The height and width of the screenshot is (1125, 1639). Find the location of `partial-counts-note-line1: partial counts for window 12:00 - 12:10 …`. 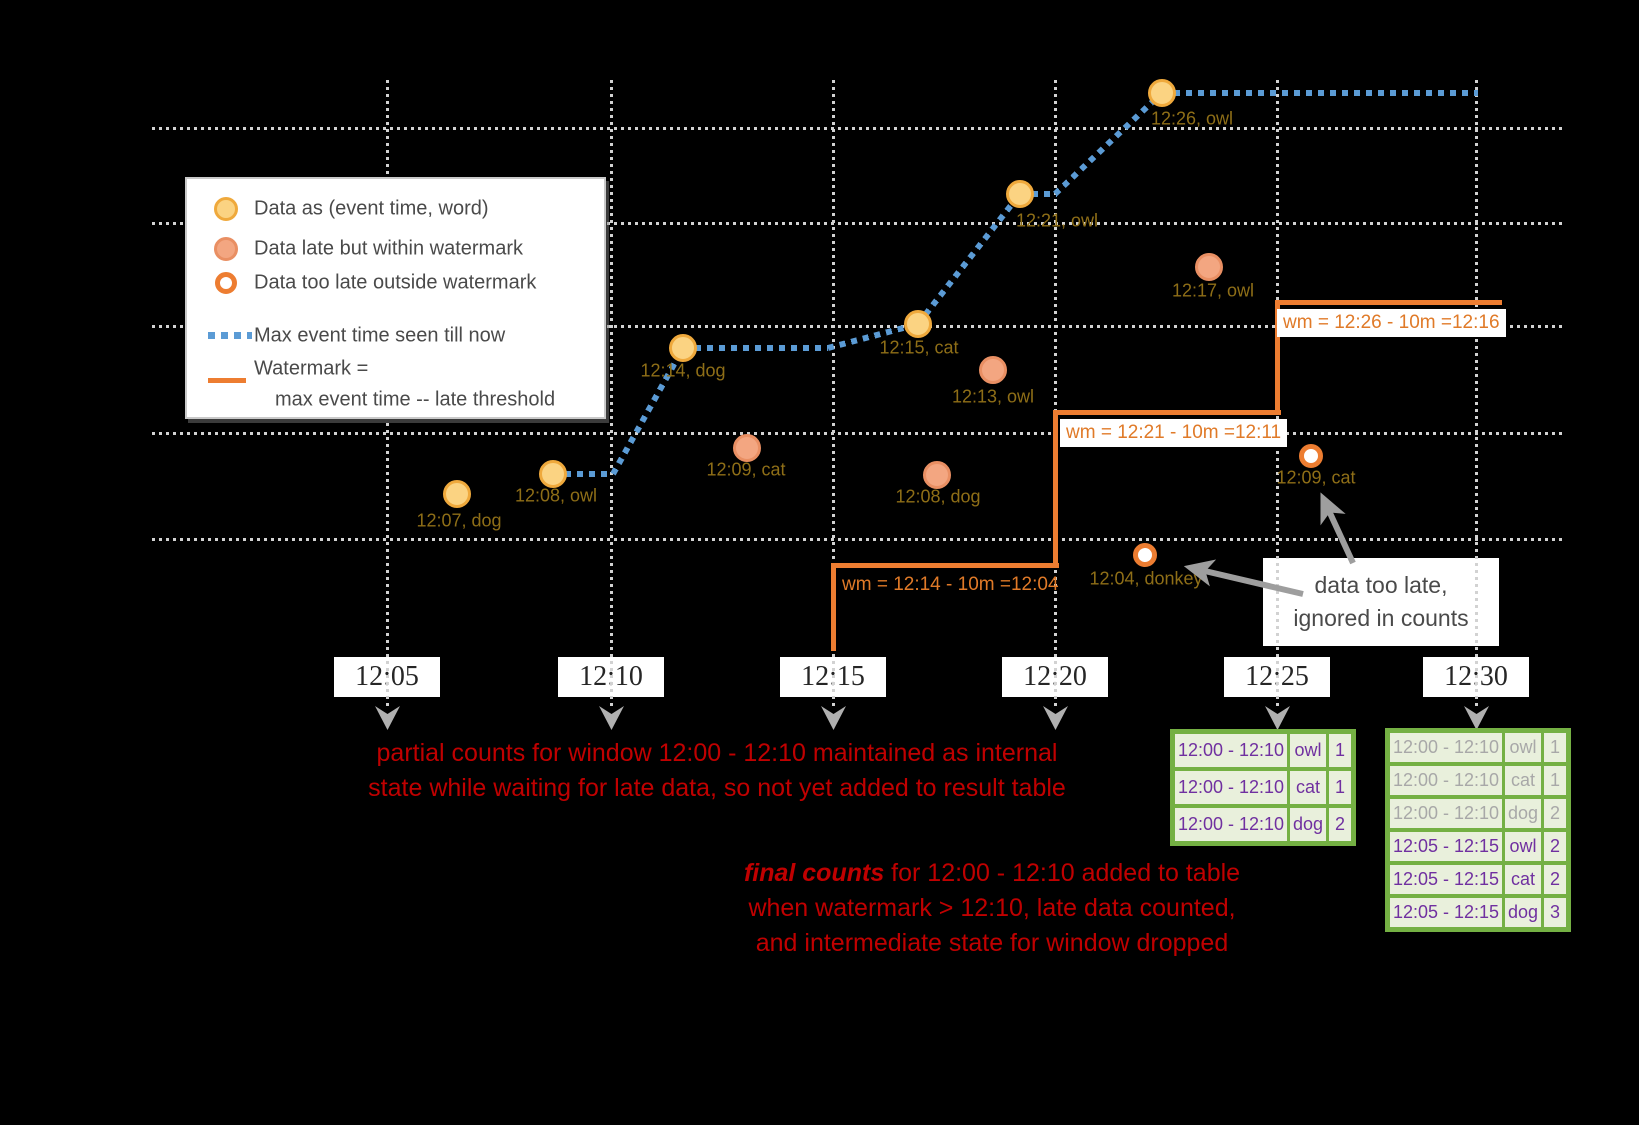

partial-counts-note-line1: partial counts for window 12:00 - 12:10 … is located at coordinates (717, 753).